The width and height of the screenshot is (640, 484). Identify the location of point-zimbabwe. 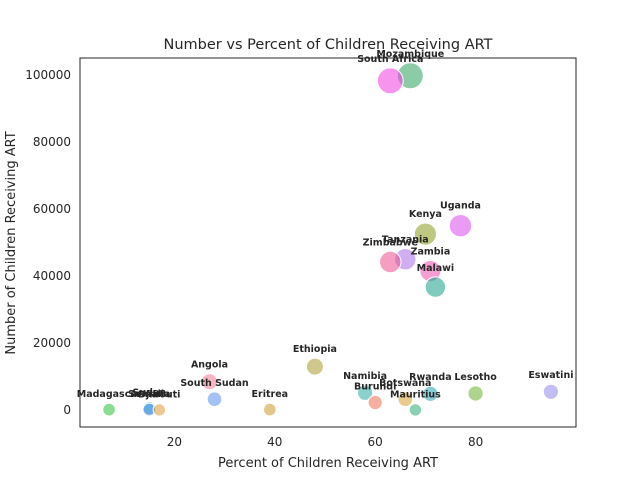
(390, 262).